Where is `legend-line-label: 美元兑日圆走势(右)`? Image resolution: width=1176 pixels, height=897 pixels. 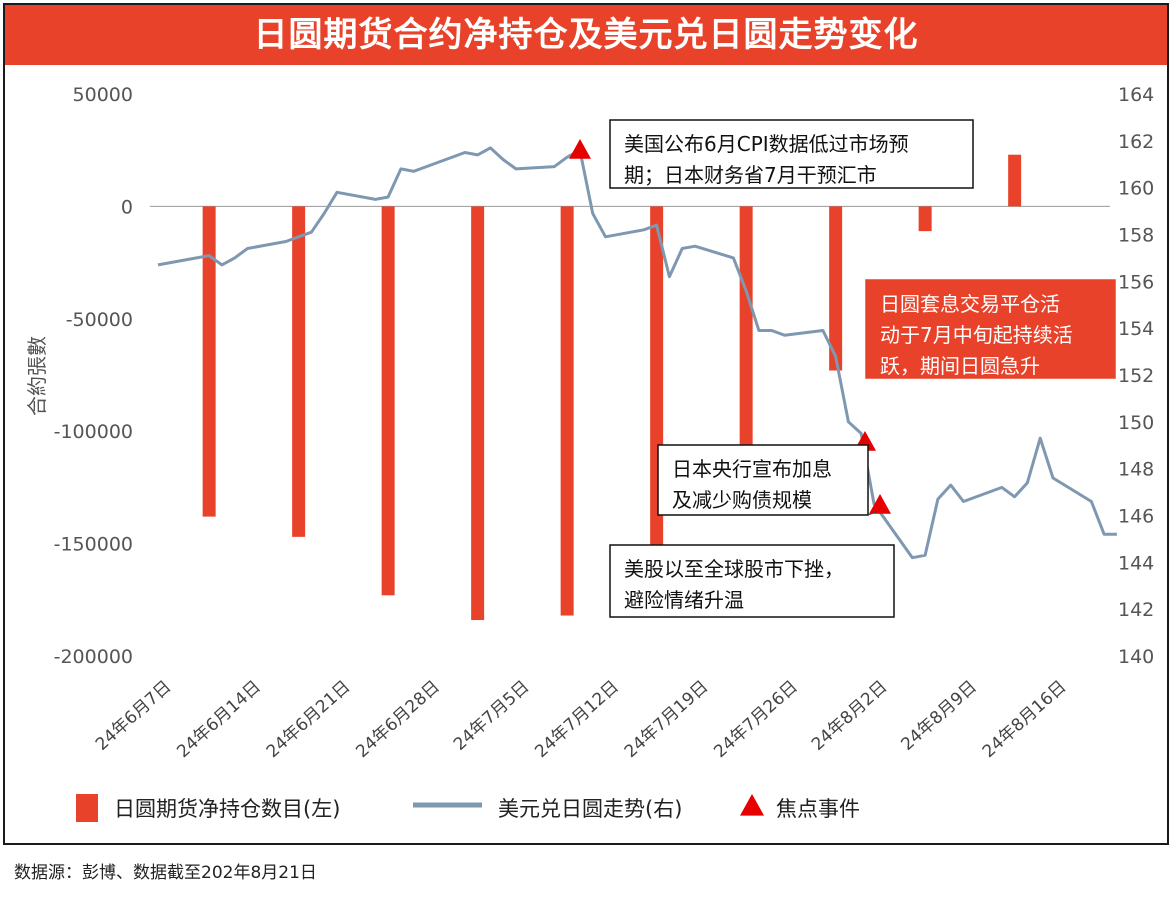 legend-line-label: 美元兑日圆走势(右) is located at coordinates (590, 809).